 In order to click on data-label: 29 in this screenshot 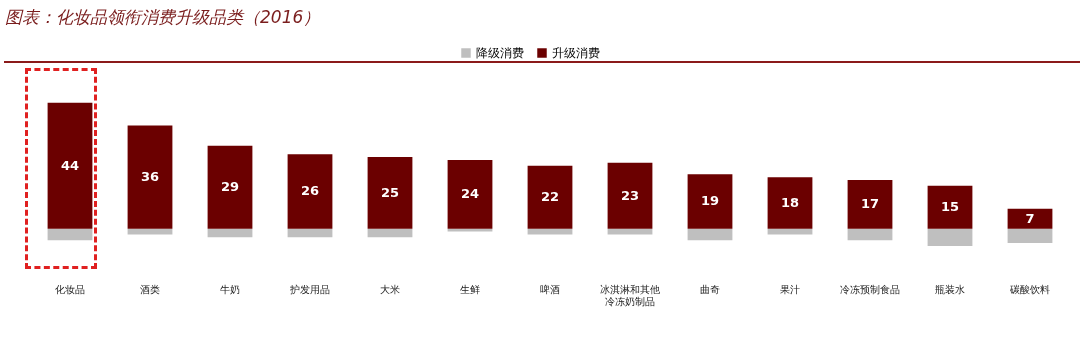, I will do `click(230, 187)`.